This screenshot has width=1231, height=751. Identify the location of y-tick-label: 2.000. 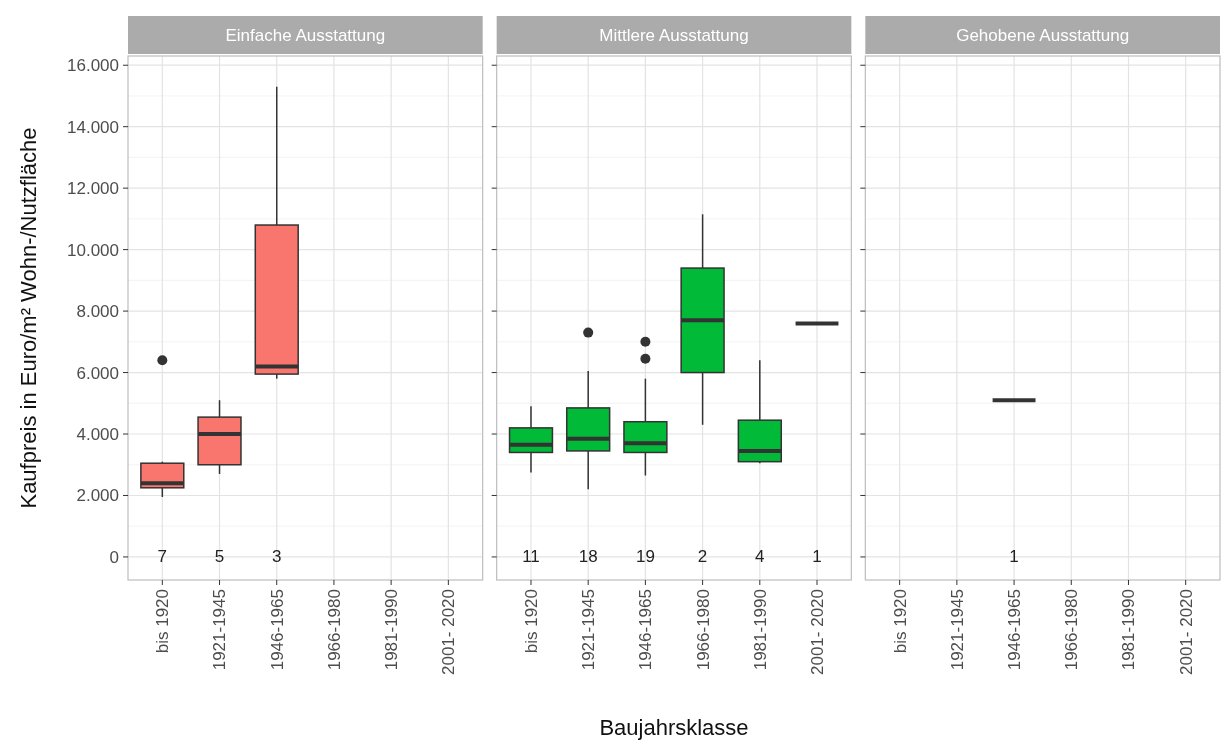
(97, 496).